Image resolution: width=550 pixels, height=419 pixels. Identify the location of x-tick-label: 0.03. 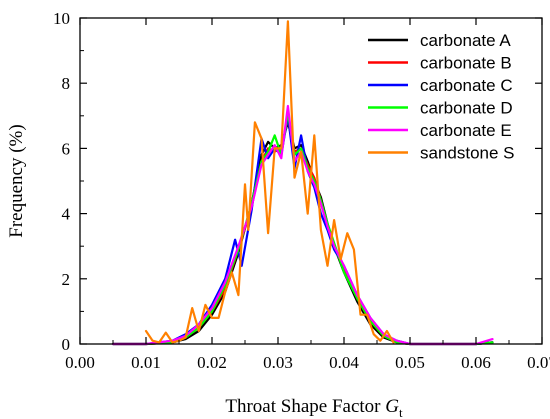
(278, 362).